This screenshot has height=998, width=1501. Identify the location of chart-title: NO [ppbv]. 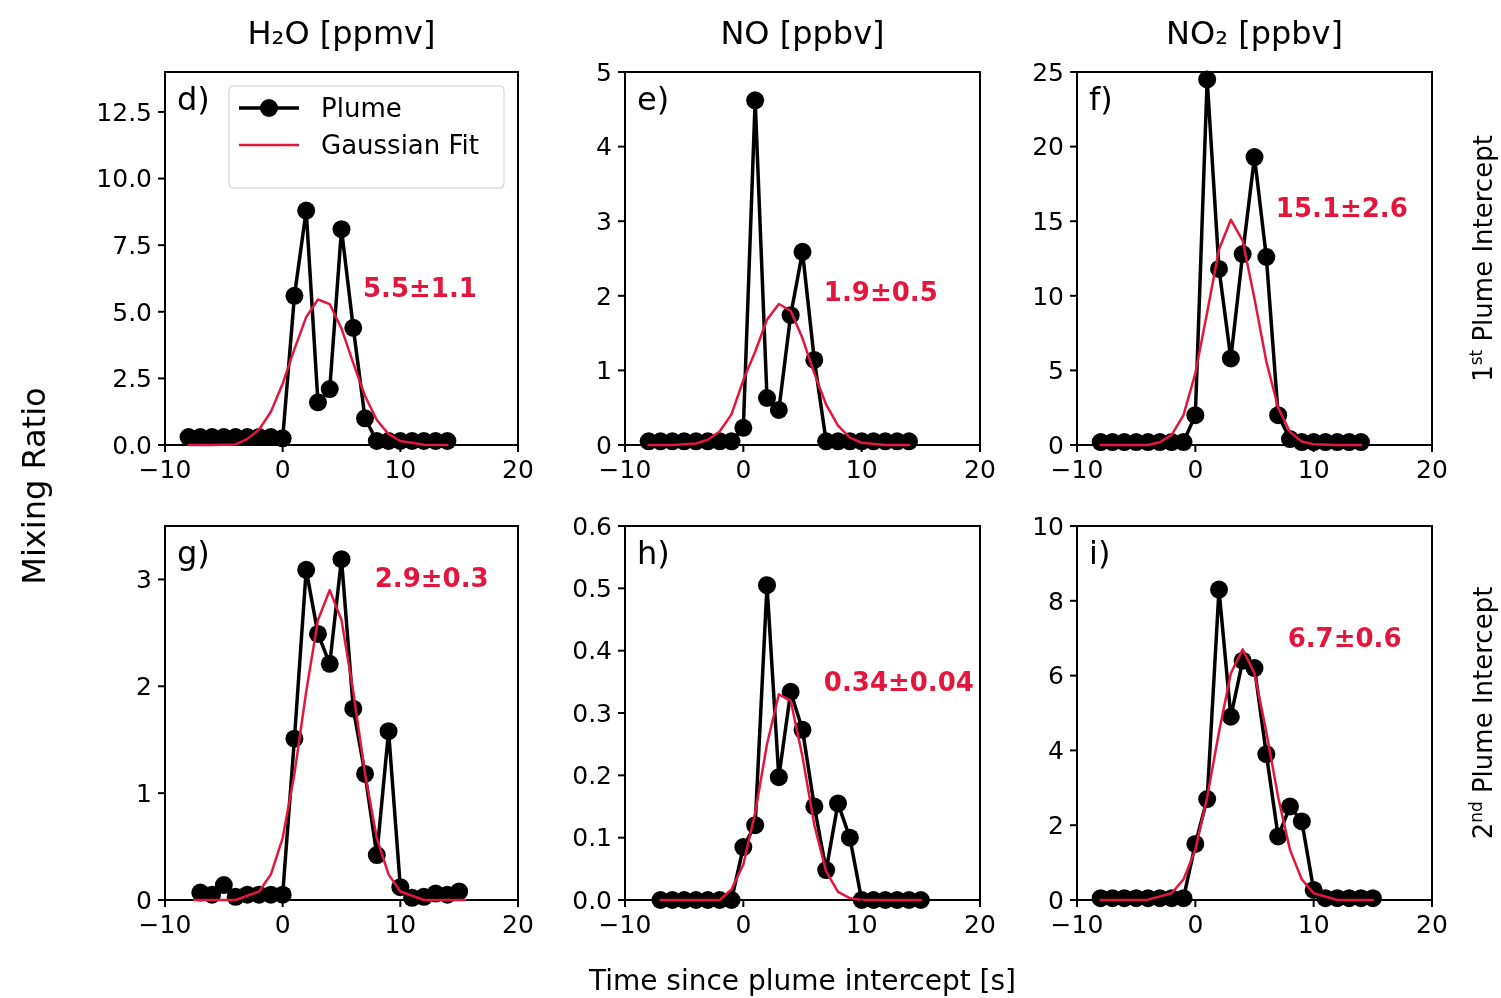
(802, 33).